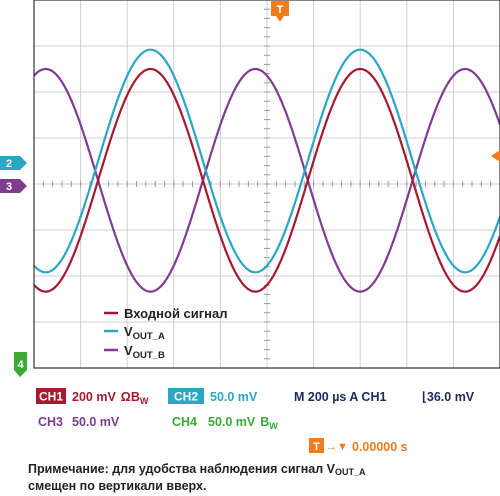 Image resolution: width=500 pixels, height=496 pixels. Describe the element at coordinates (158, 423) in the screenshot. I see `readout-row-2: CH3 50.0 mV CH4 50.0 mV BW` at that location.